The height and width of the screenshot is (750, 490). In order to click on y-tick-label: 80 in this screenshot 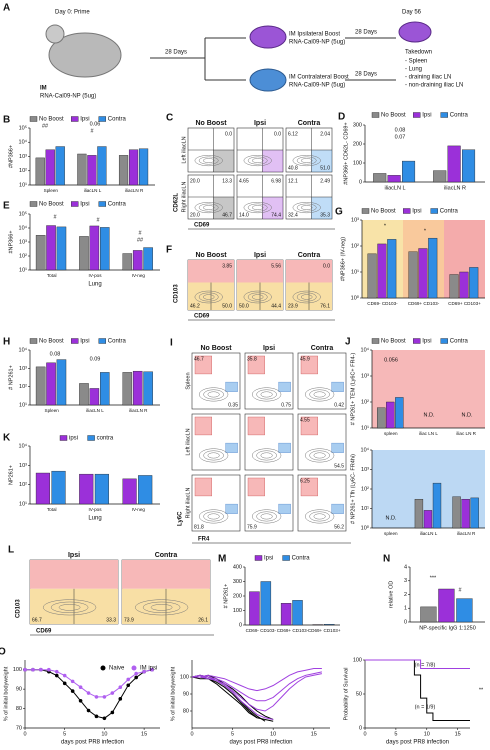, I will do `click(186, 711)`.